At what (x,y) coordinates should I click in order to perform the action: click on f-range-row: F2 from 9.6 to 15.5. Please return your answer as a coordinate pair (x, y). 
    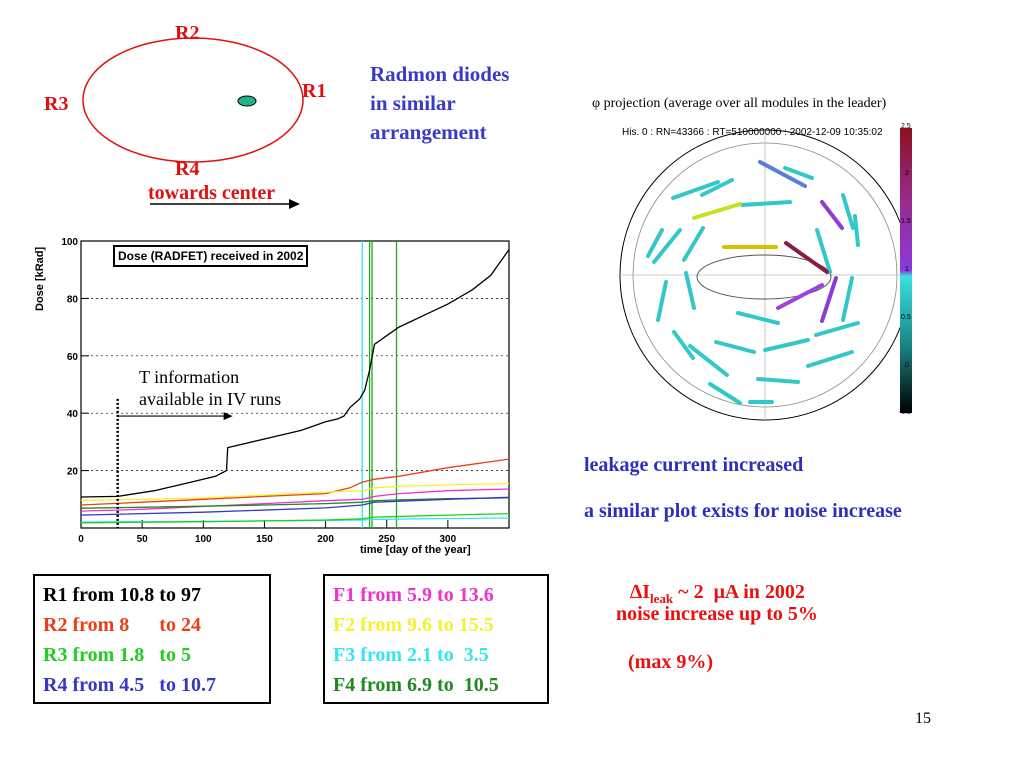
    Looking at the image, I should click on (413, 625).